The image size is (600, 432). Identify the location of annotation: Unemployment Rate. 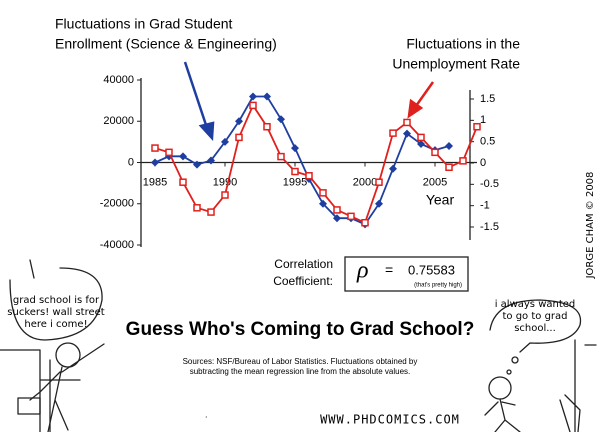
(456, 64).